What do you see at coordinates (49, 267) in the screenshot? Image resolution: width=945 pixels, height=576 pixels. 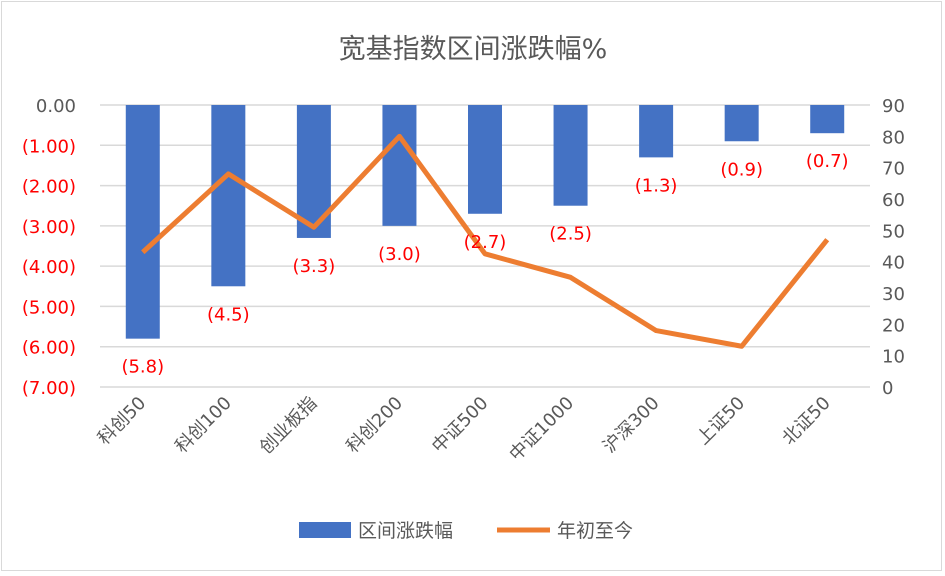 I see `left-axis-tick: (4.00)` at bounding box center [49, 267].